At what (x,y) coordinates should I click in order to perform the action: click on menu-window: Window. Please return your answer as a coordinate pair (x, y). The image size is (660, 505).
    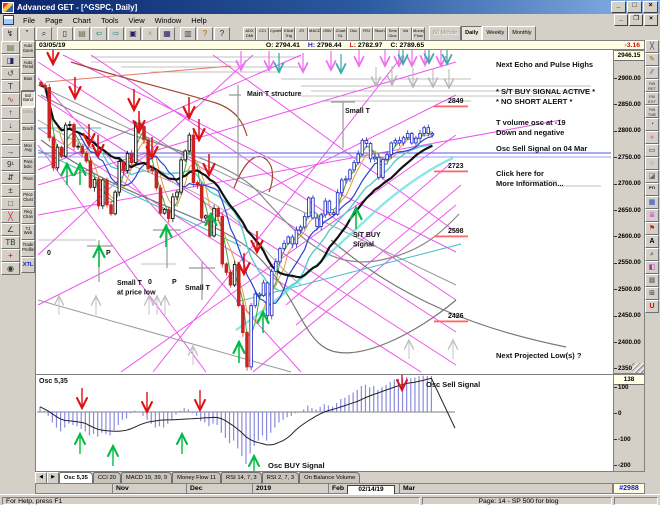
    Looking at the image, I should click on (168, 20).